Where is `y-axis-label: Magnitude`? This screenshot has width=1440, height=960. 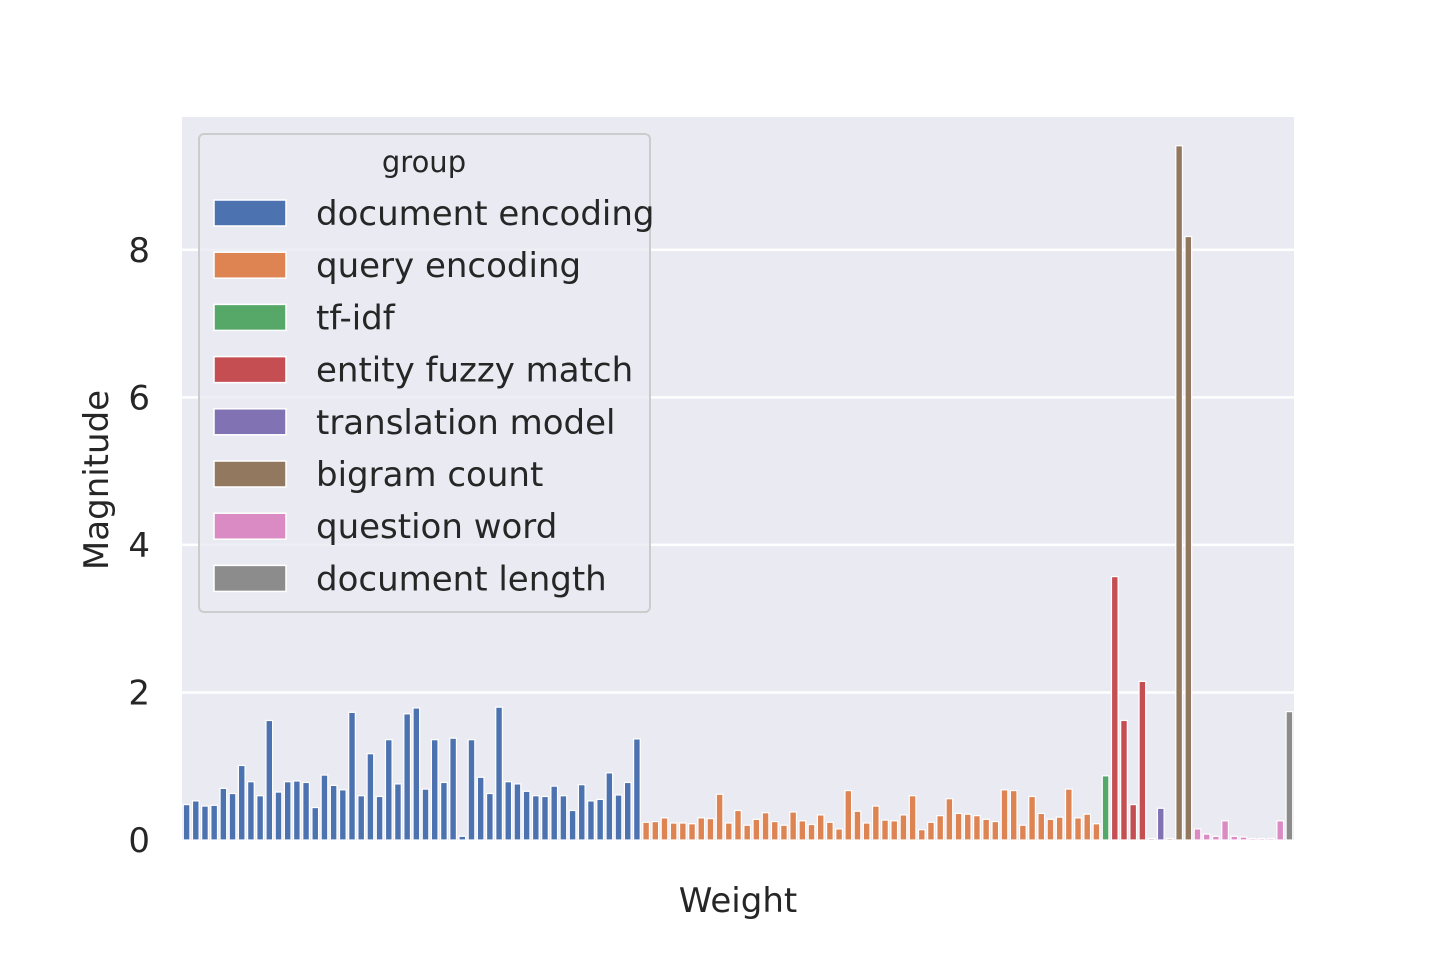 y-axis-label: Magnitude is located at coordinates (97, 480).